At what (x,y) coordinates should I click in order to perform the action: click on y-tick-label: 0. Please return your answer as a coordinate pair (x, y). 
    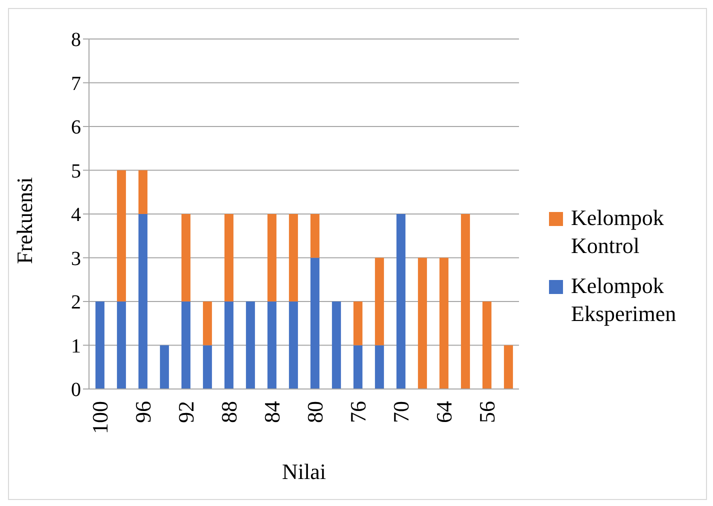
    Looking at the image, I should click on (76, 390).